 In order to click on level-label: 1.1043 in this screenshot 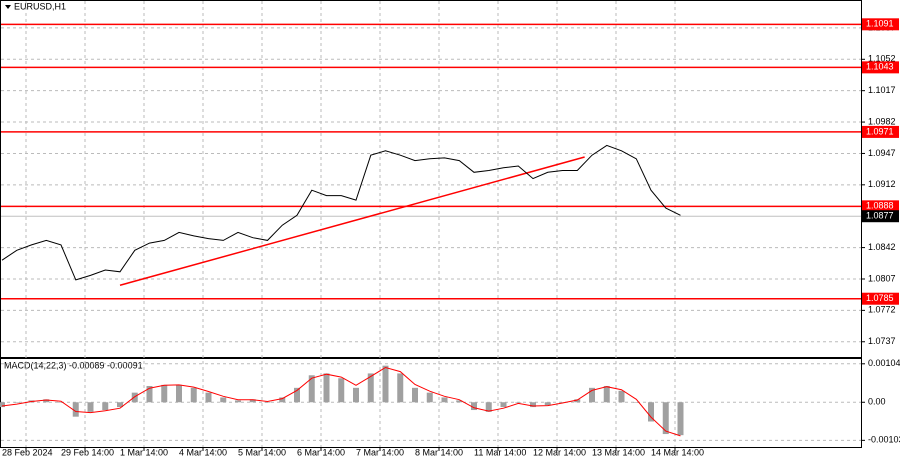, I will do `click(880, 67)`.